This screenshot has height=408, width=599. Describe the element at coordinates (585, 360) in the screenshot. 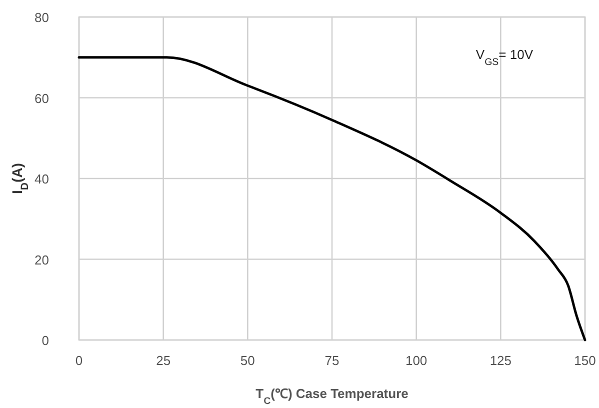

I see `x-tick-label: 150` at that location.